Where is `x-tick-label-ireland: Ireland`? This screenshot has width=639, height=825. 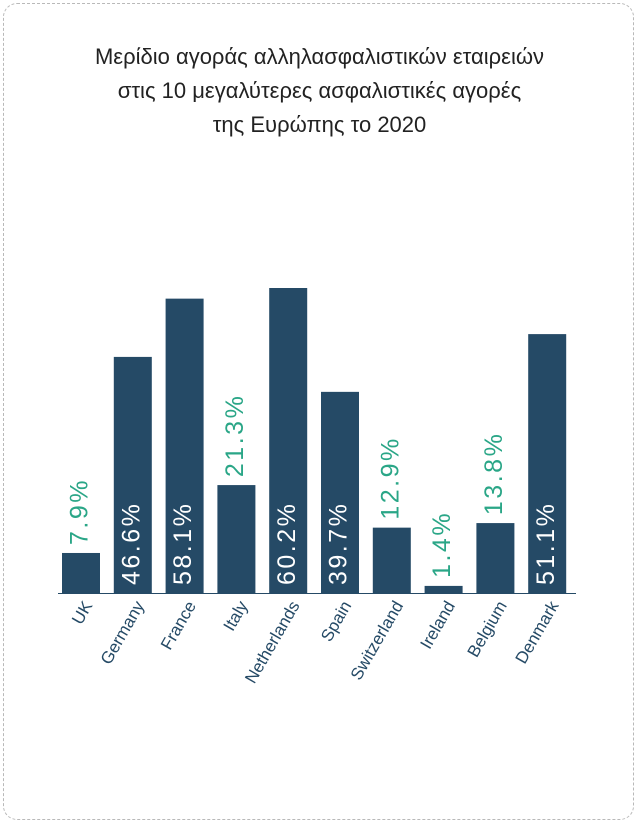 x-tick-label-ireland: Ireland is located at coordinates (438, 625).